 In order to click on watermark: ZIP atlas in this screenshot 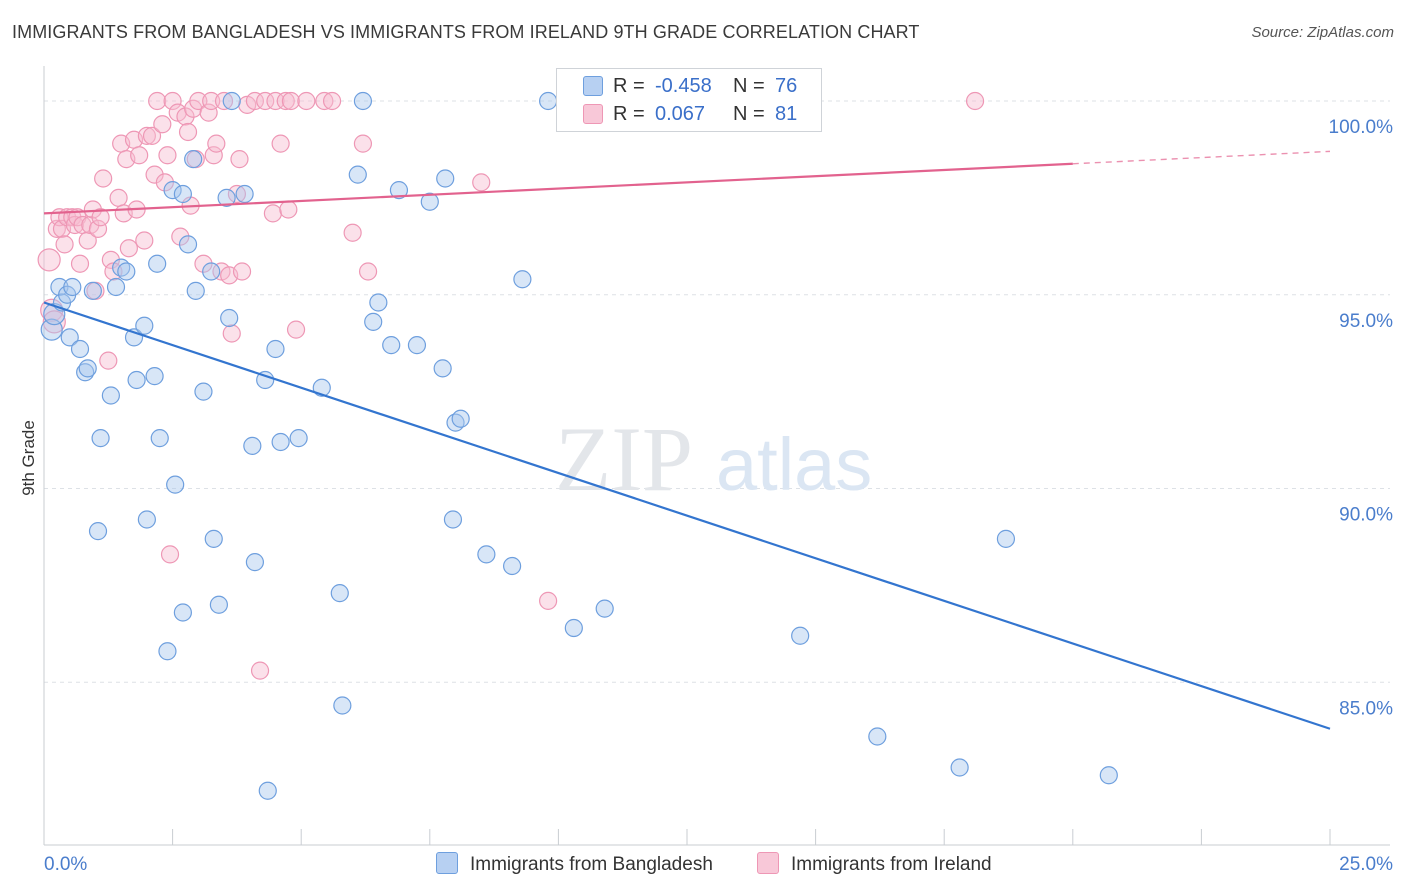, I will do `click(713, 459)`.